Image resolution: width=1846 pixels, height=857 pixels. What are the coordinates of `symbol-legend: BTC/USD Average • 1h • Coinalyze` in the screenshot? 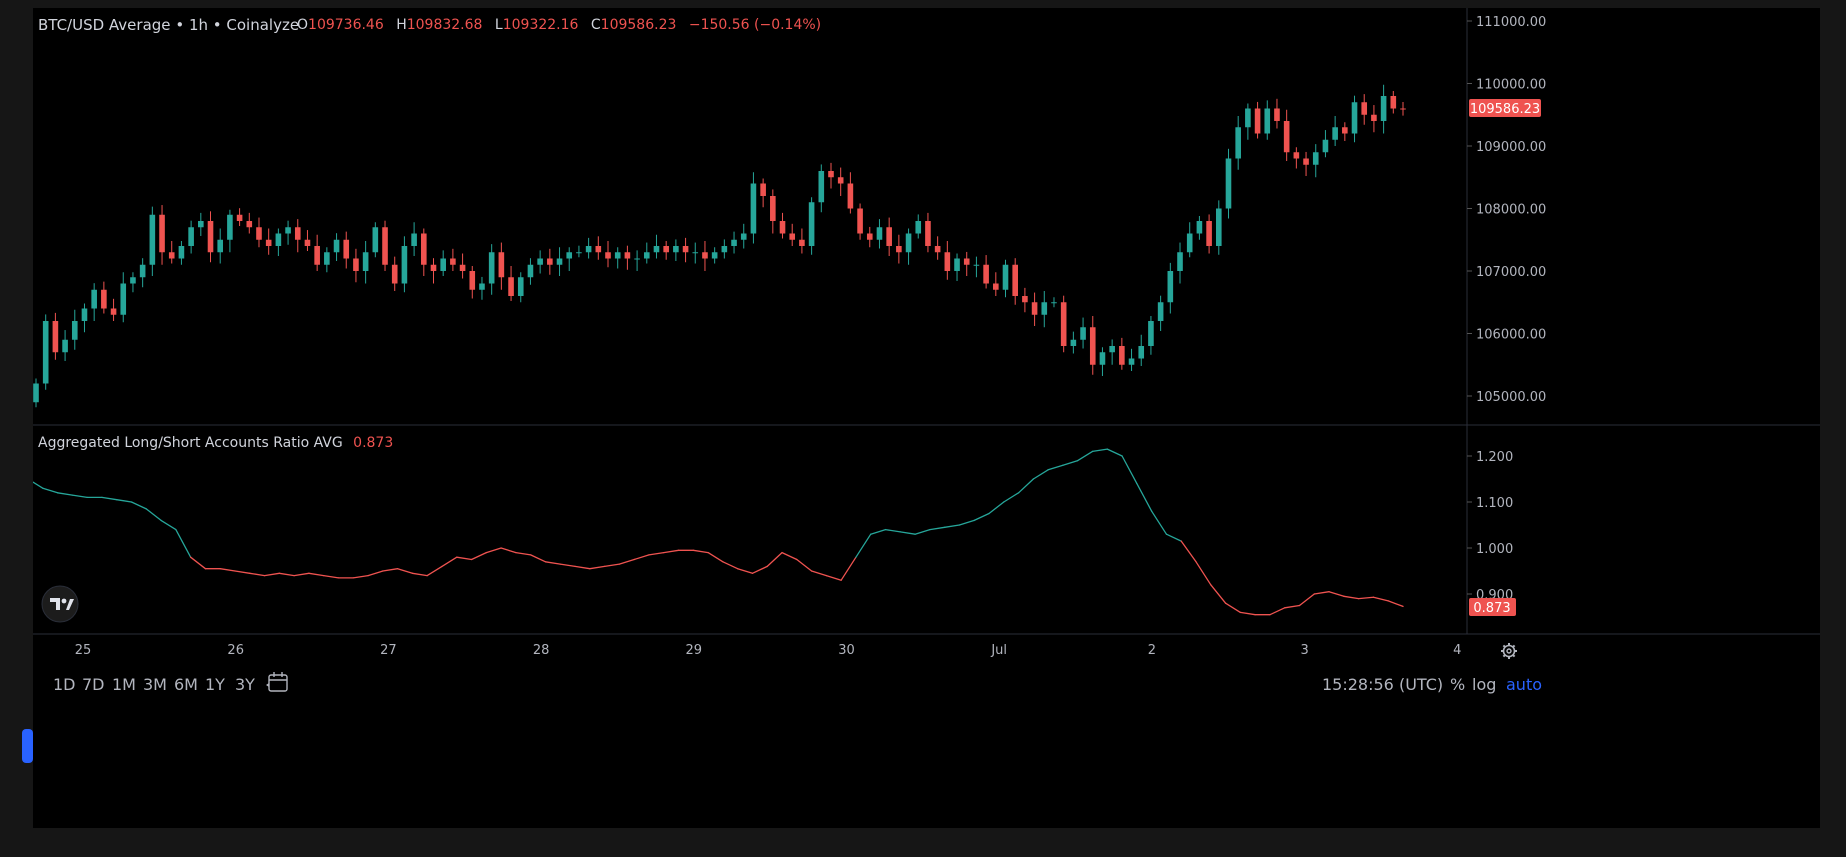 It's located at (168, 25).